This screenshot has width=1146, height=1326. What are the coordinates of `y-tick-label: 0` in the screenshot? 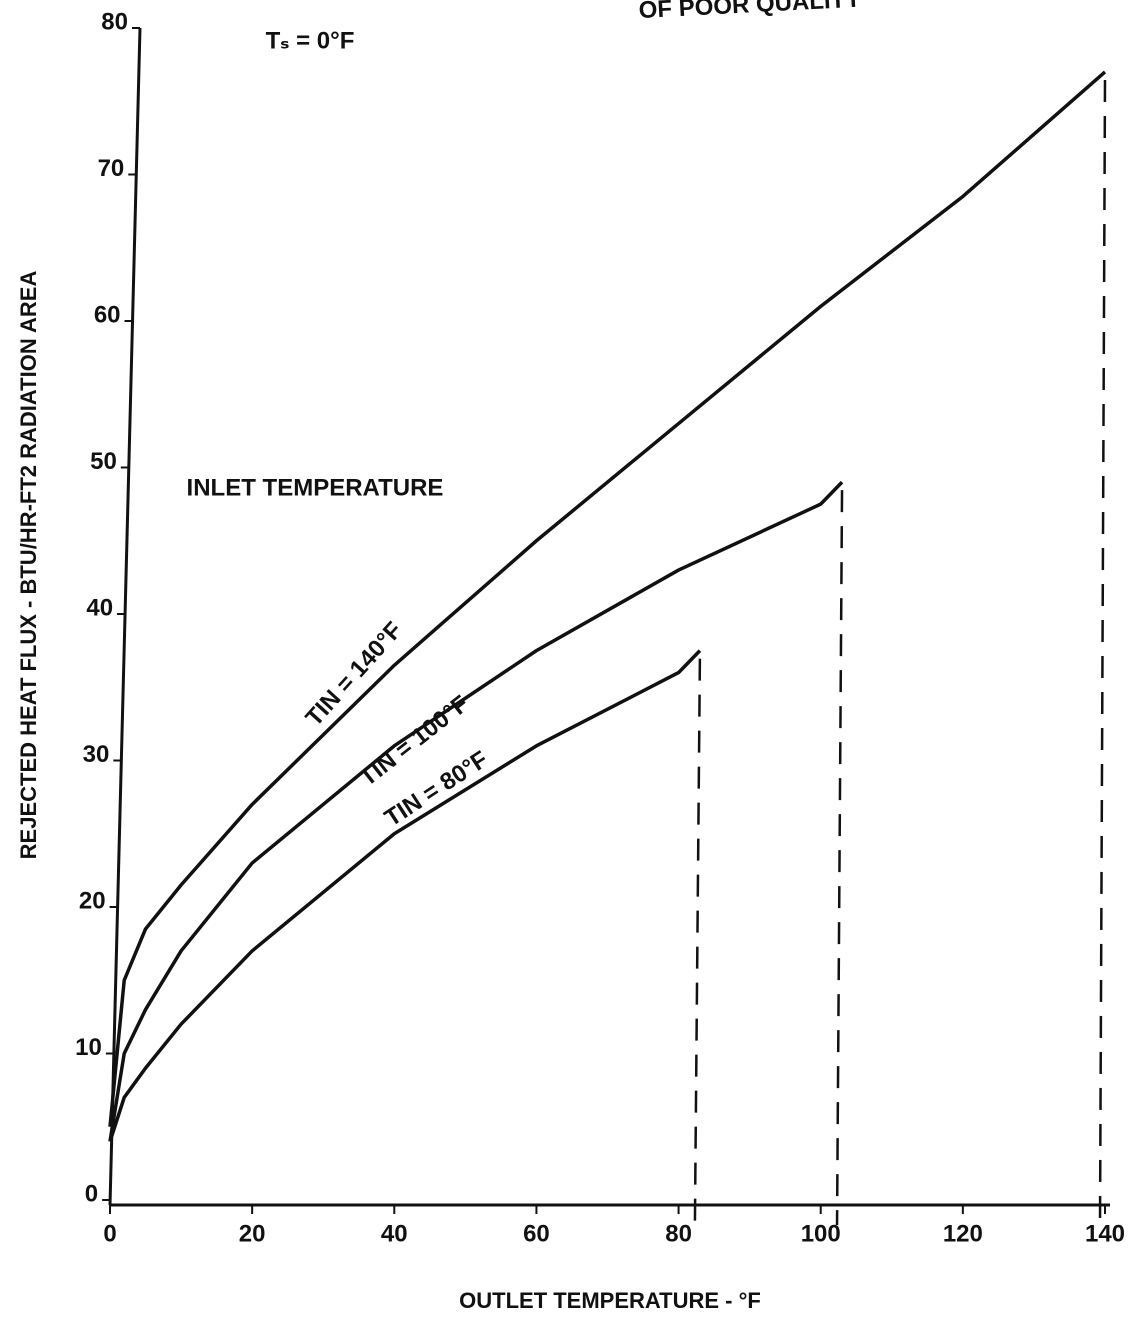 It's located at (91, 1193).